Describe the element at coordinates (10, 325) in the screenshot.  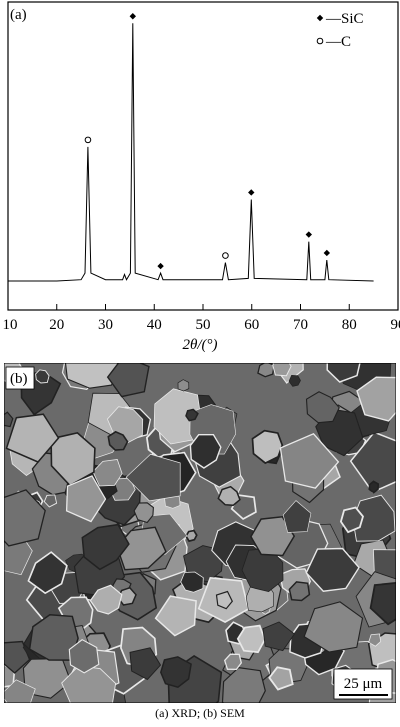
I see `x-tick-label: 10` at that location.